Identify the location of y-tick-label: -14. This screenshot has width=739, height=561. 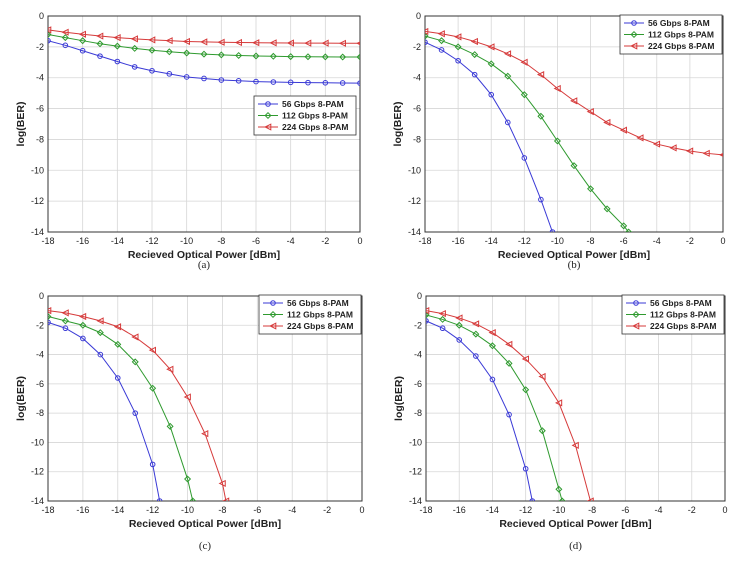
(414, 232).